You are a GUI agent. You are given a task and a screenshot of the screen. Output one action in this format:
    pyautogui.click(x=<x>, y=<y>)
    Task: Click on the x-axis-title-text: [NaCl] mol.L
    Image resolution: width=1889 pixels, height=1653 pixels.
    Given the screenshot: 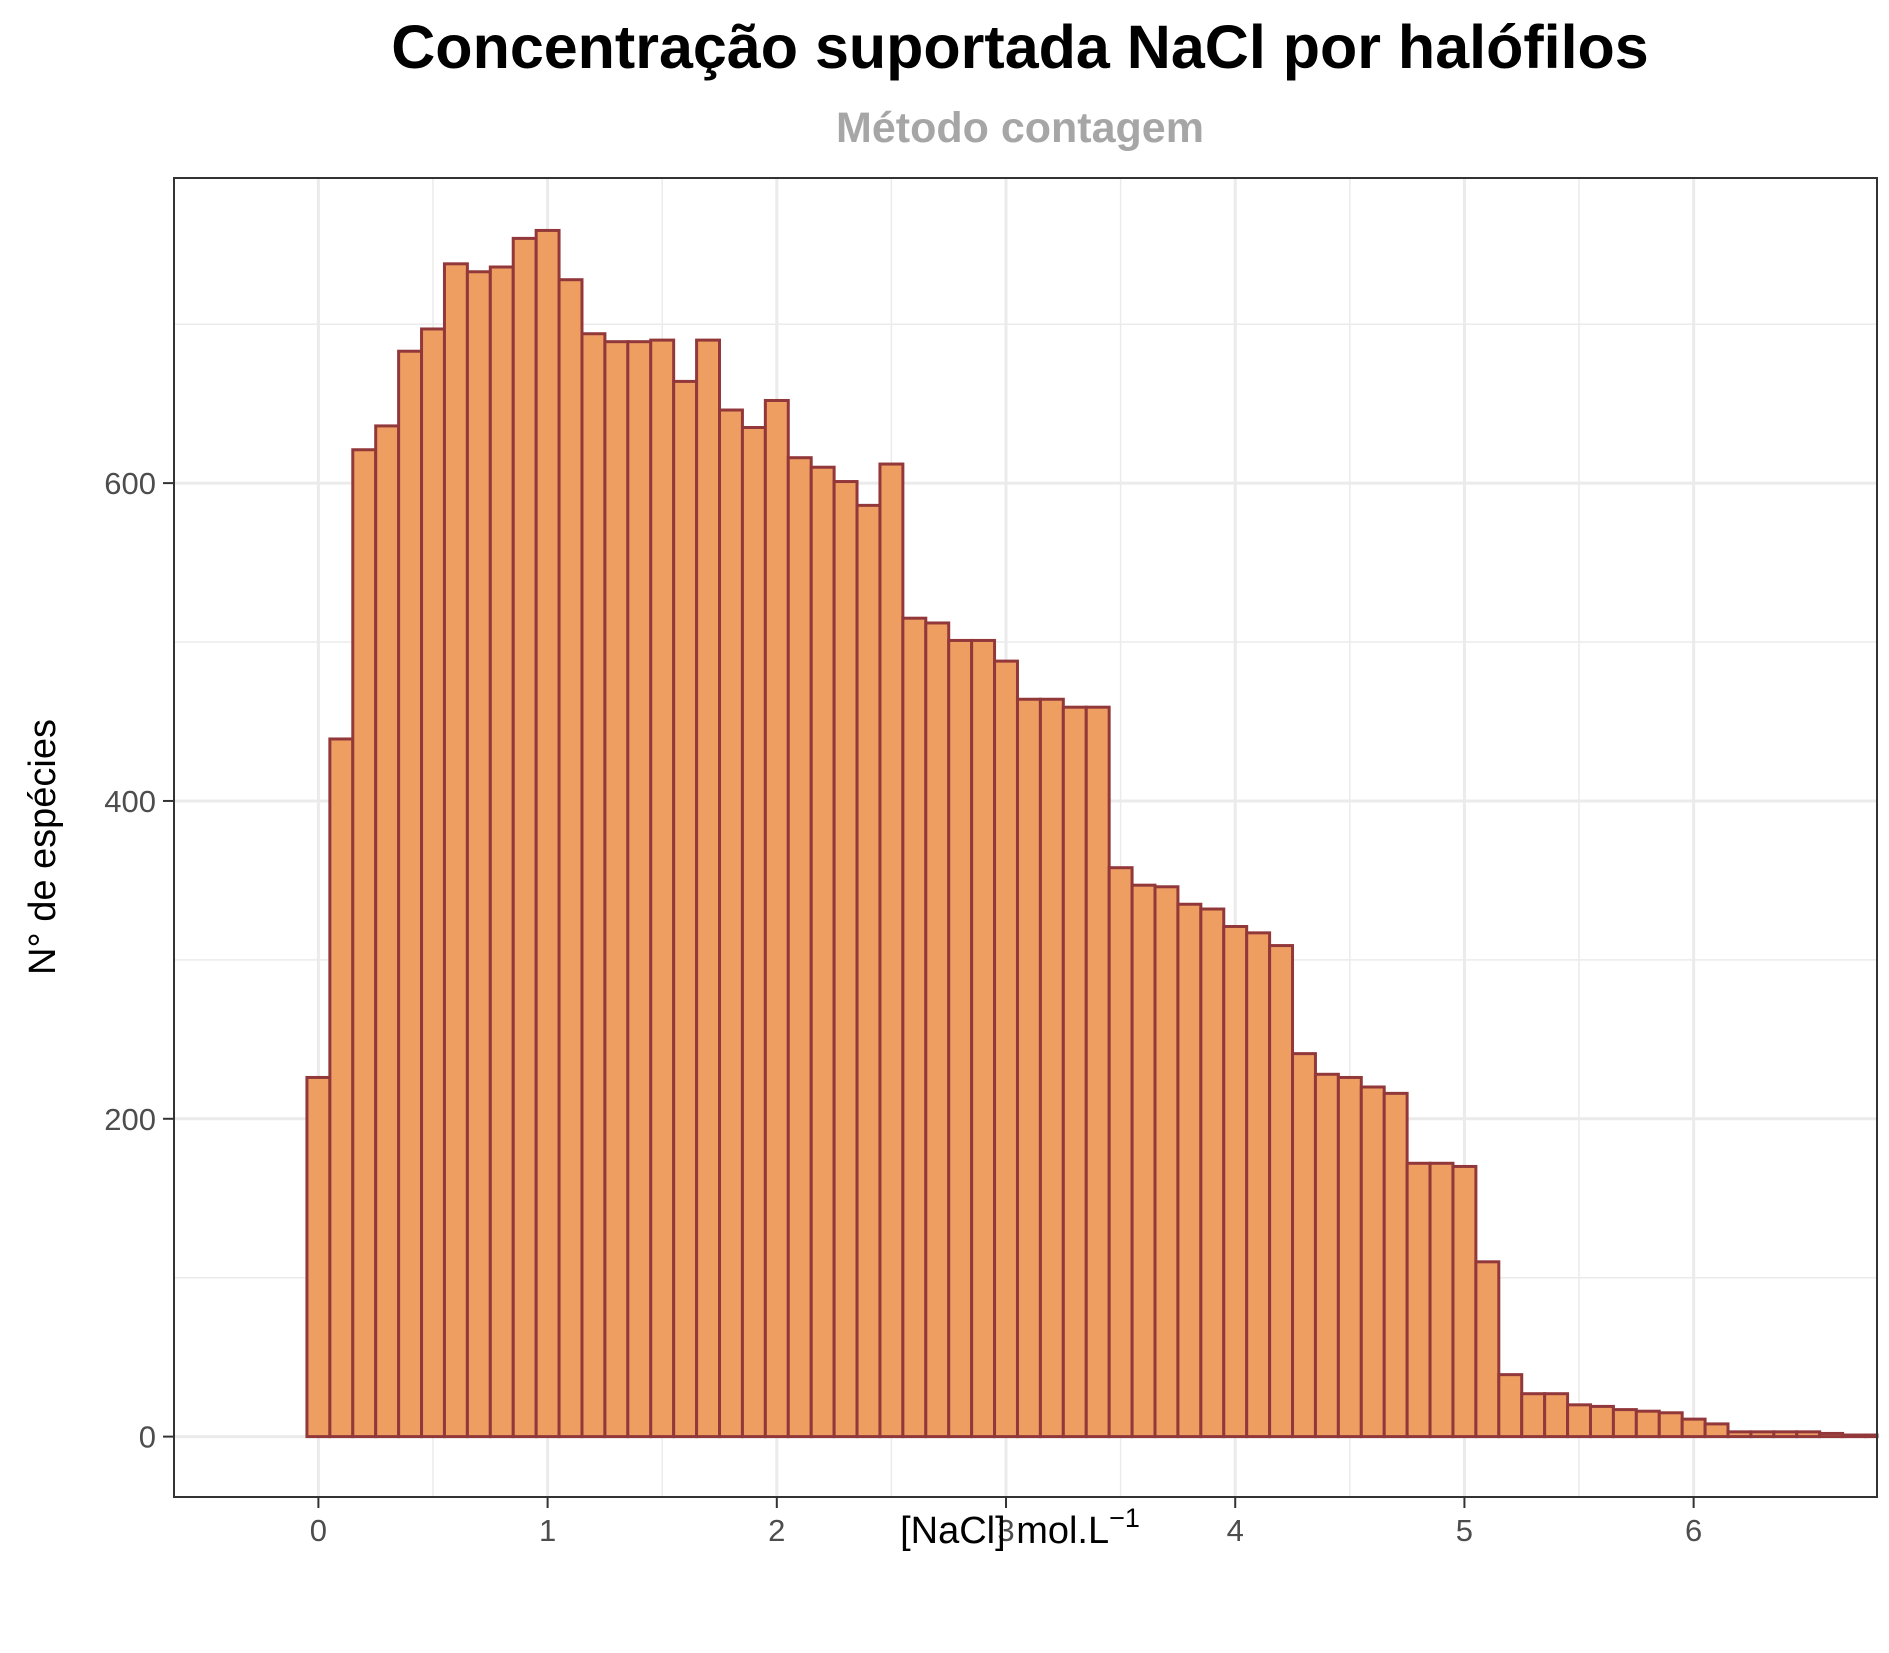 What is the action you would take?
    pyautogui.click(x=1004, y=1531)
    